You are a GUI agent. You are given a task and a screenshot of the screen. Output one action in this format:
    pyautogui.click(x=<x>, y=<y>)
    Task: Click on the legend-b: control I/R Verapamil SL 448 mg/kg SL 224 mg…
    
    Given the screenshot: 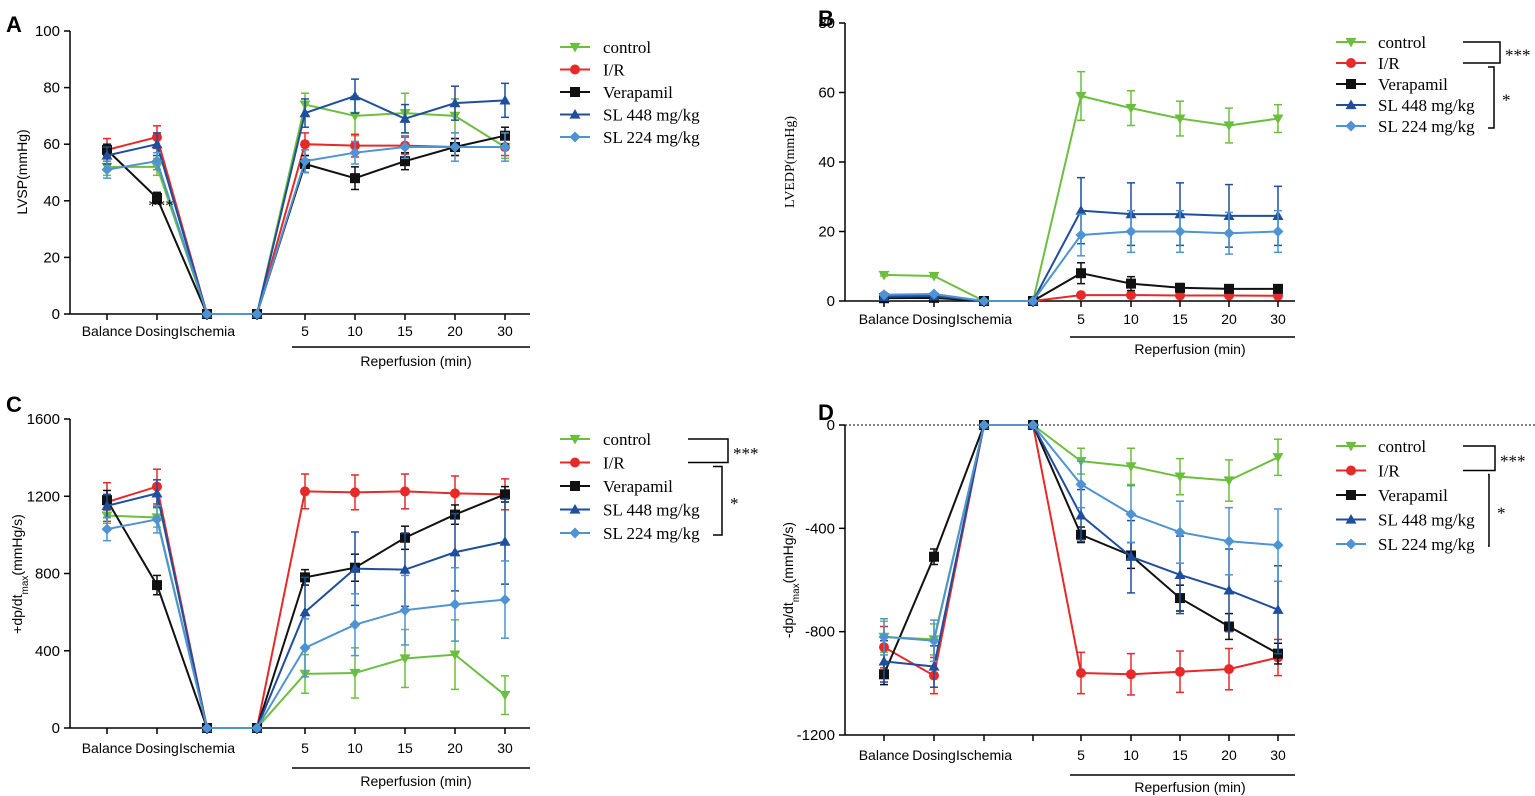 What is the action you would take?
    pyautogui.click(x=1433, y=84)
    